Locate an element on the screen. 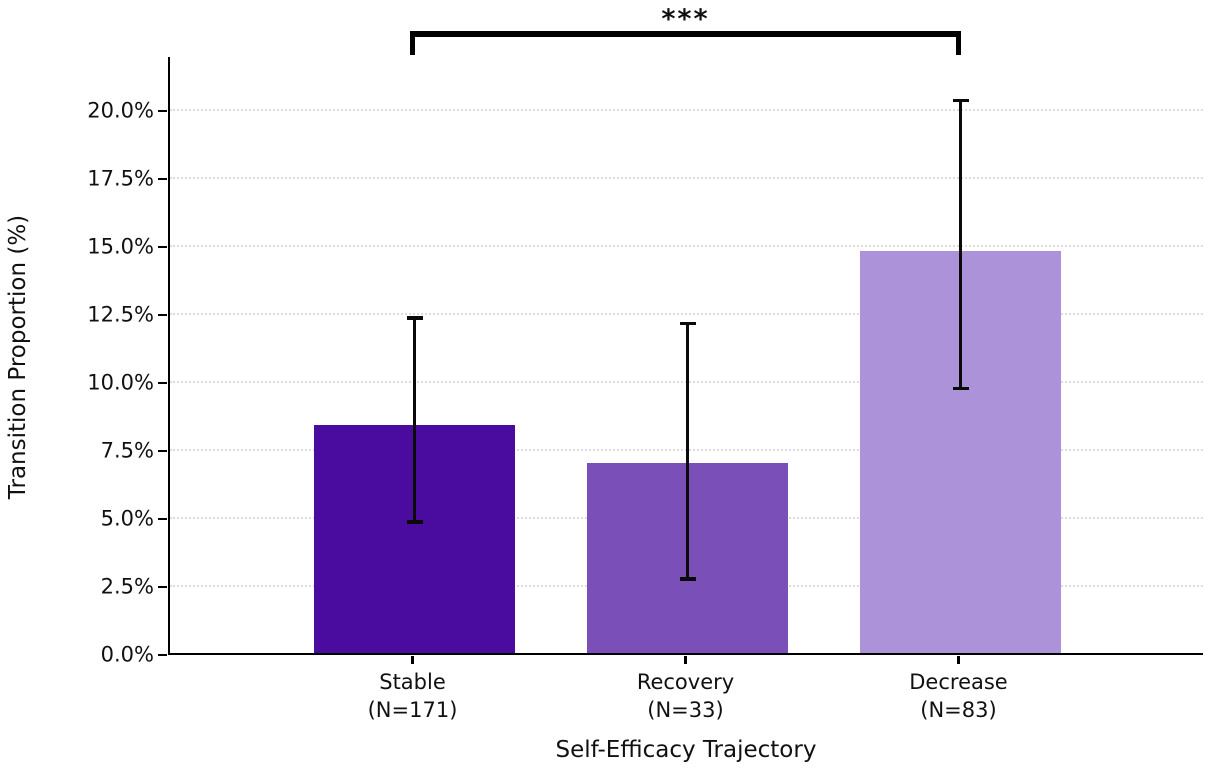 This screenshot has width=1223, height=780. y-axis-title: Transition Proportion (%) is located at coordinates (18, 357).